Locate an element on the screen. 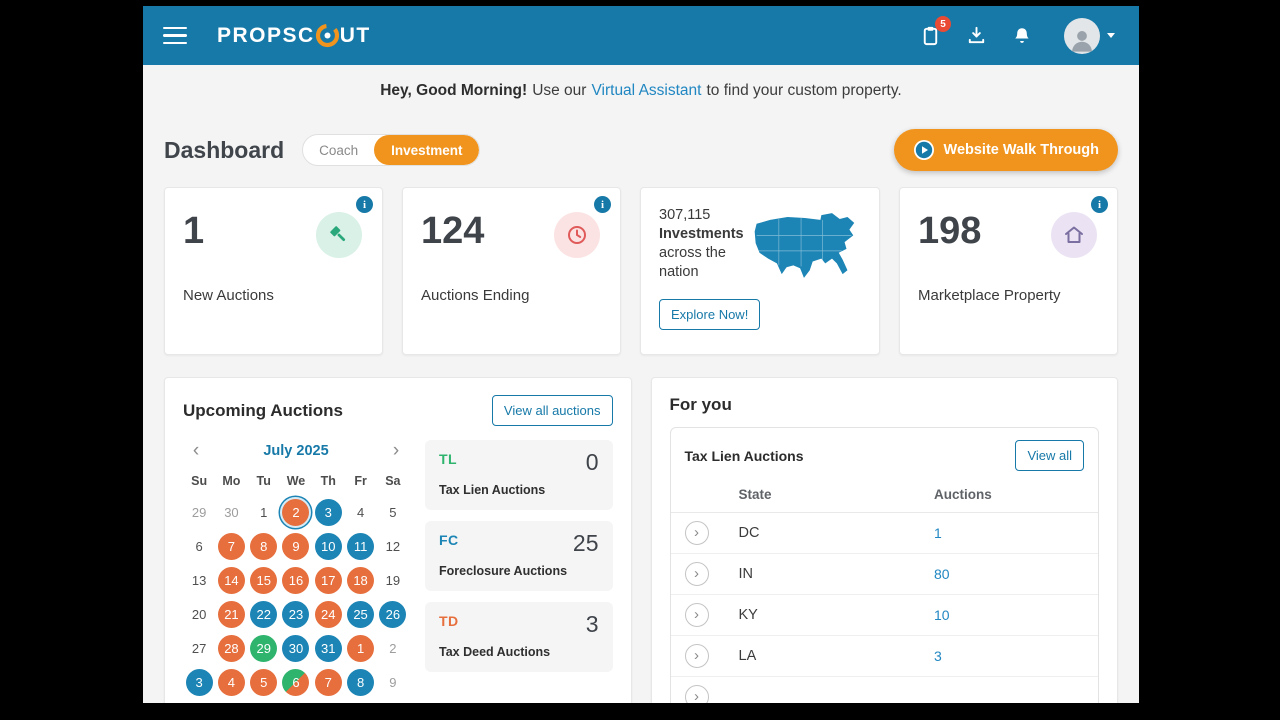 This screenshot has height=720, width=1280. calendar-weekday: Su is located at coordinates (199, 481).